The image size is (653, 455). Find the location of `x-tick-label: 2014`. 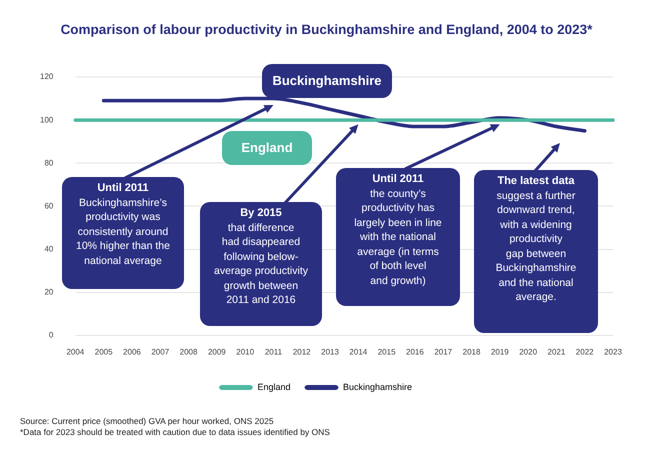

x-tick-label: 2014 is located at coordinates (358, 351).